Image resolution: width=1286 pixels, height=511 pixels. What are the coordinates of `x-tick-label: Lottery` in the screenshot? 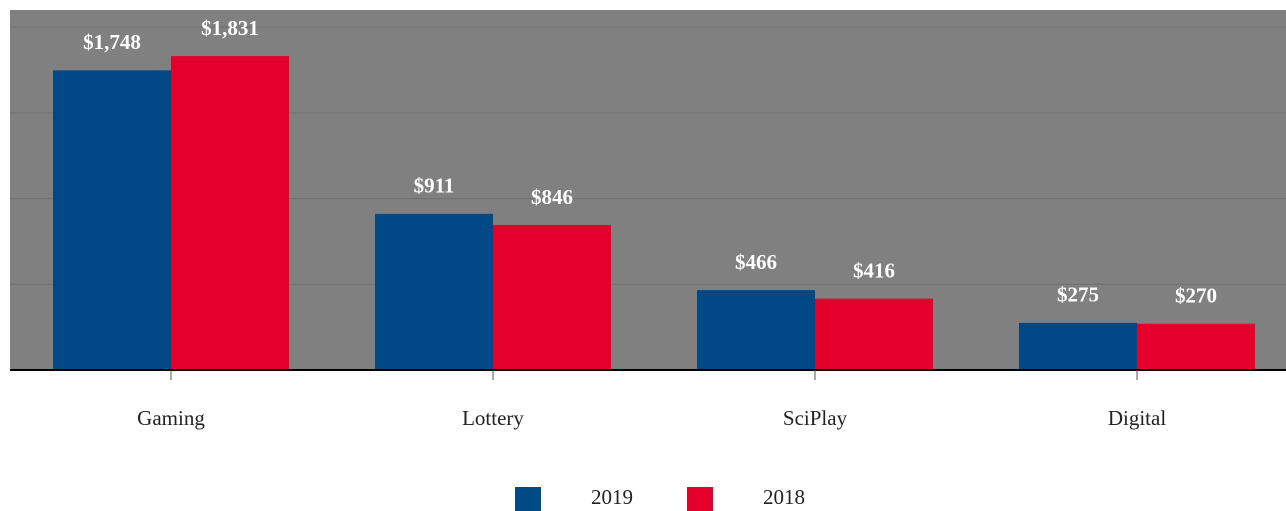 It's located at (493, 418).